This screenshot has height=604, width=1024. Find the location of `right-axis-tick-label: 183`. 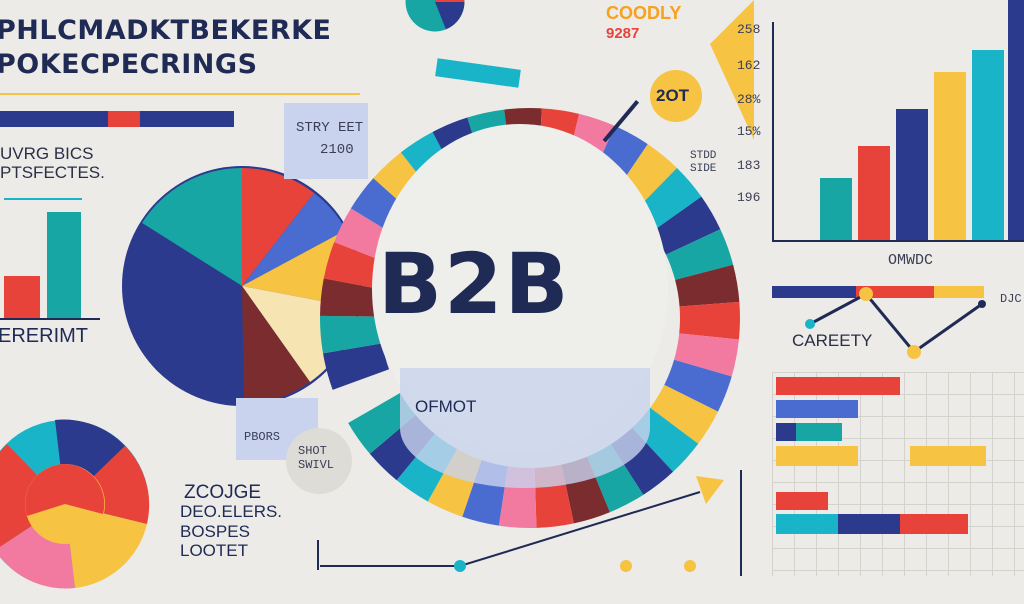

right-axis-tick-label: 183 is located at coordinates (749, 165).